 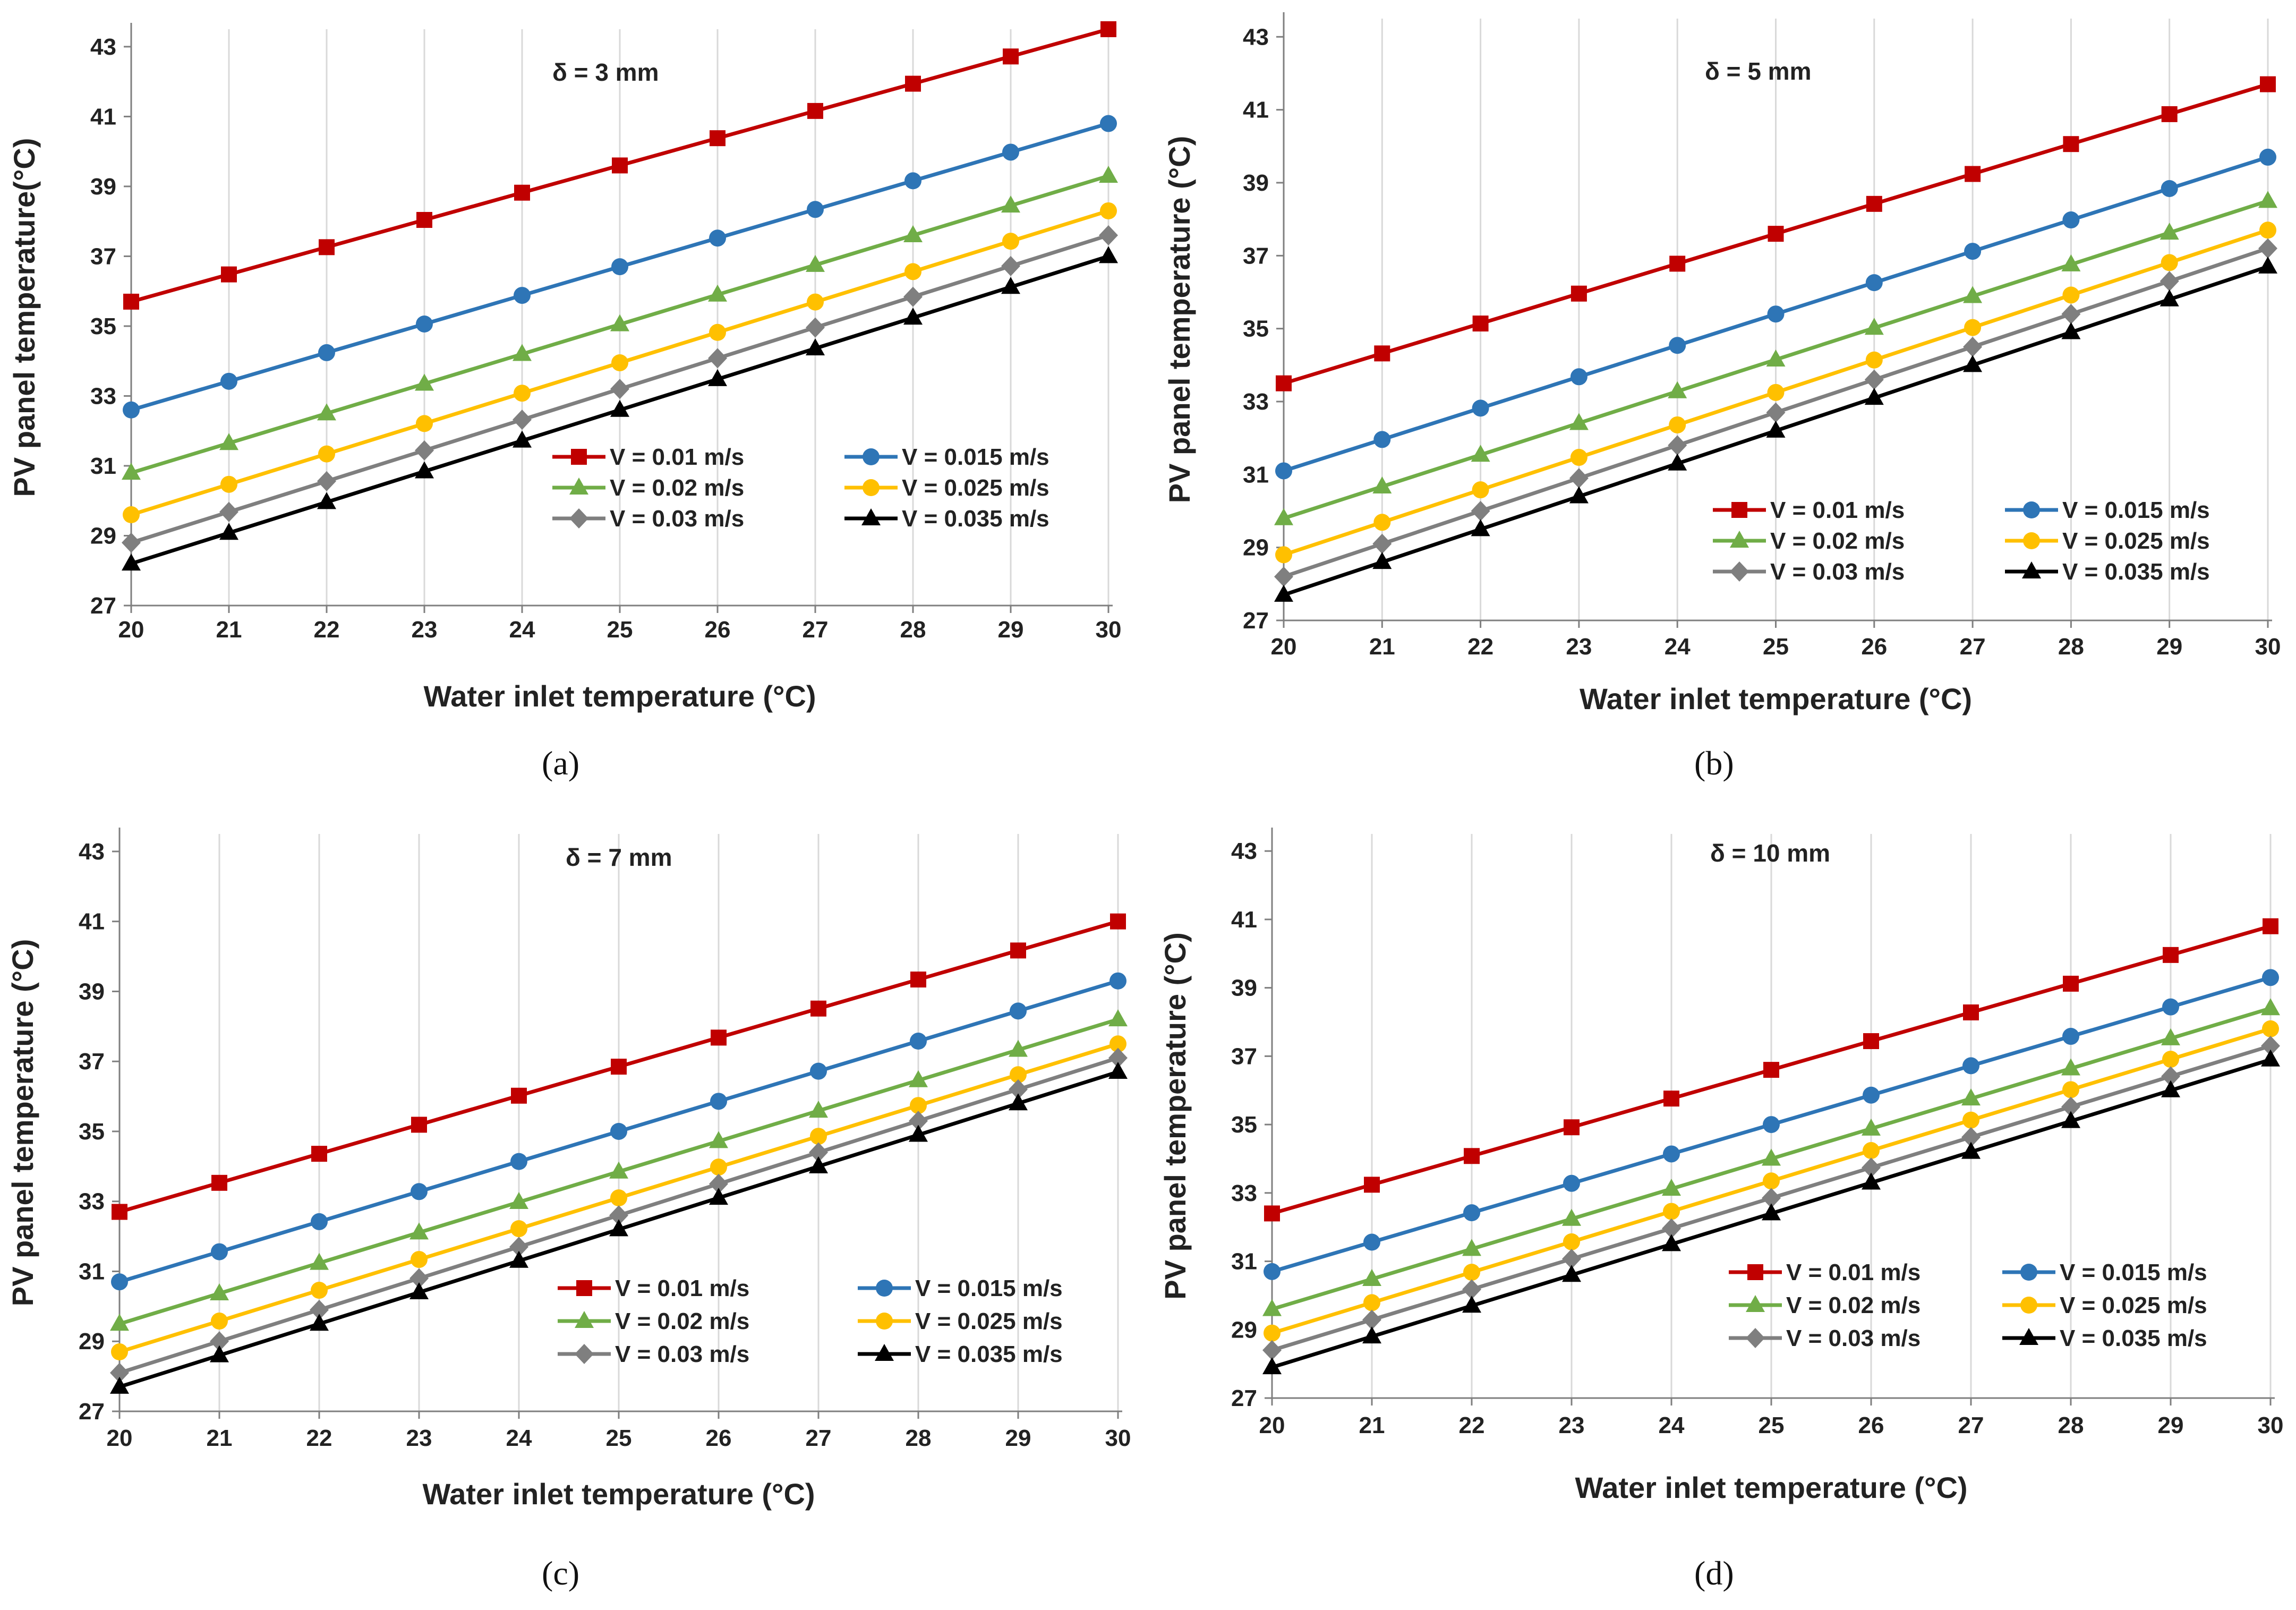 What do you see at coordinates (1971, 1425) in the screenshot?
I see `x-tick-label: 27` at bounding box center [1971, 1425].